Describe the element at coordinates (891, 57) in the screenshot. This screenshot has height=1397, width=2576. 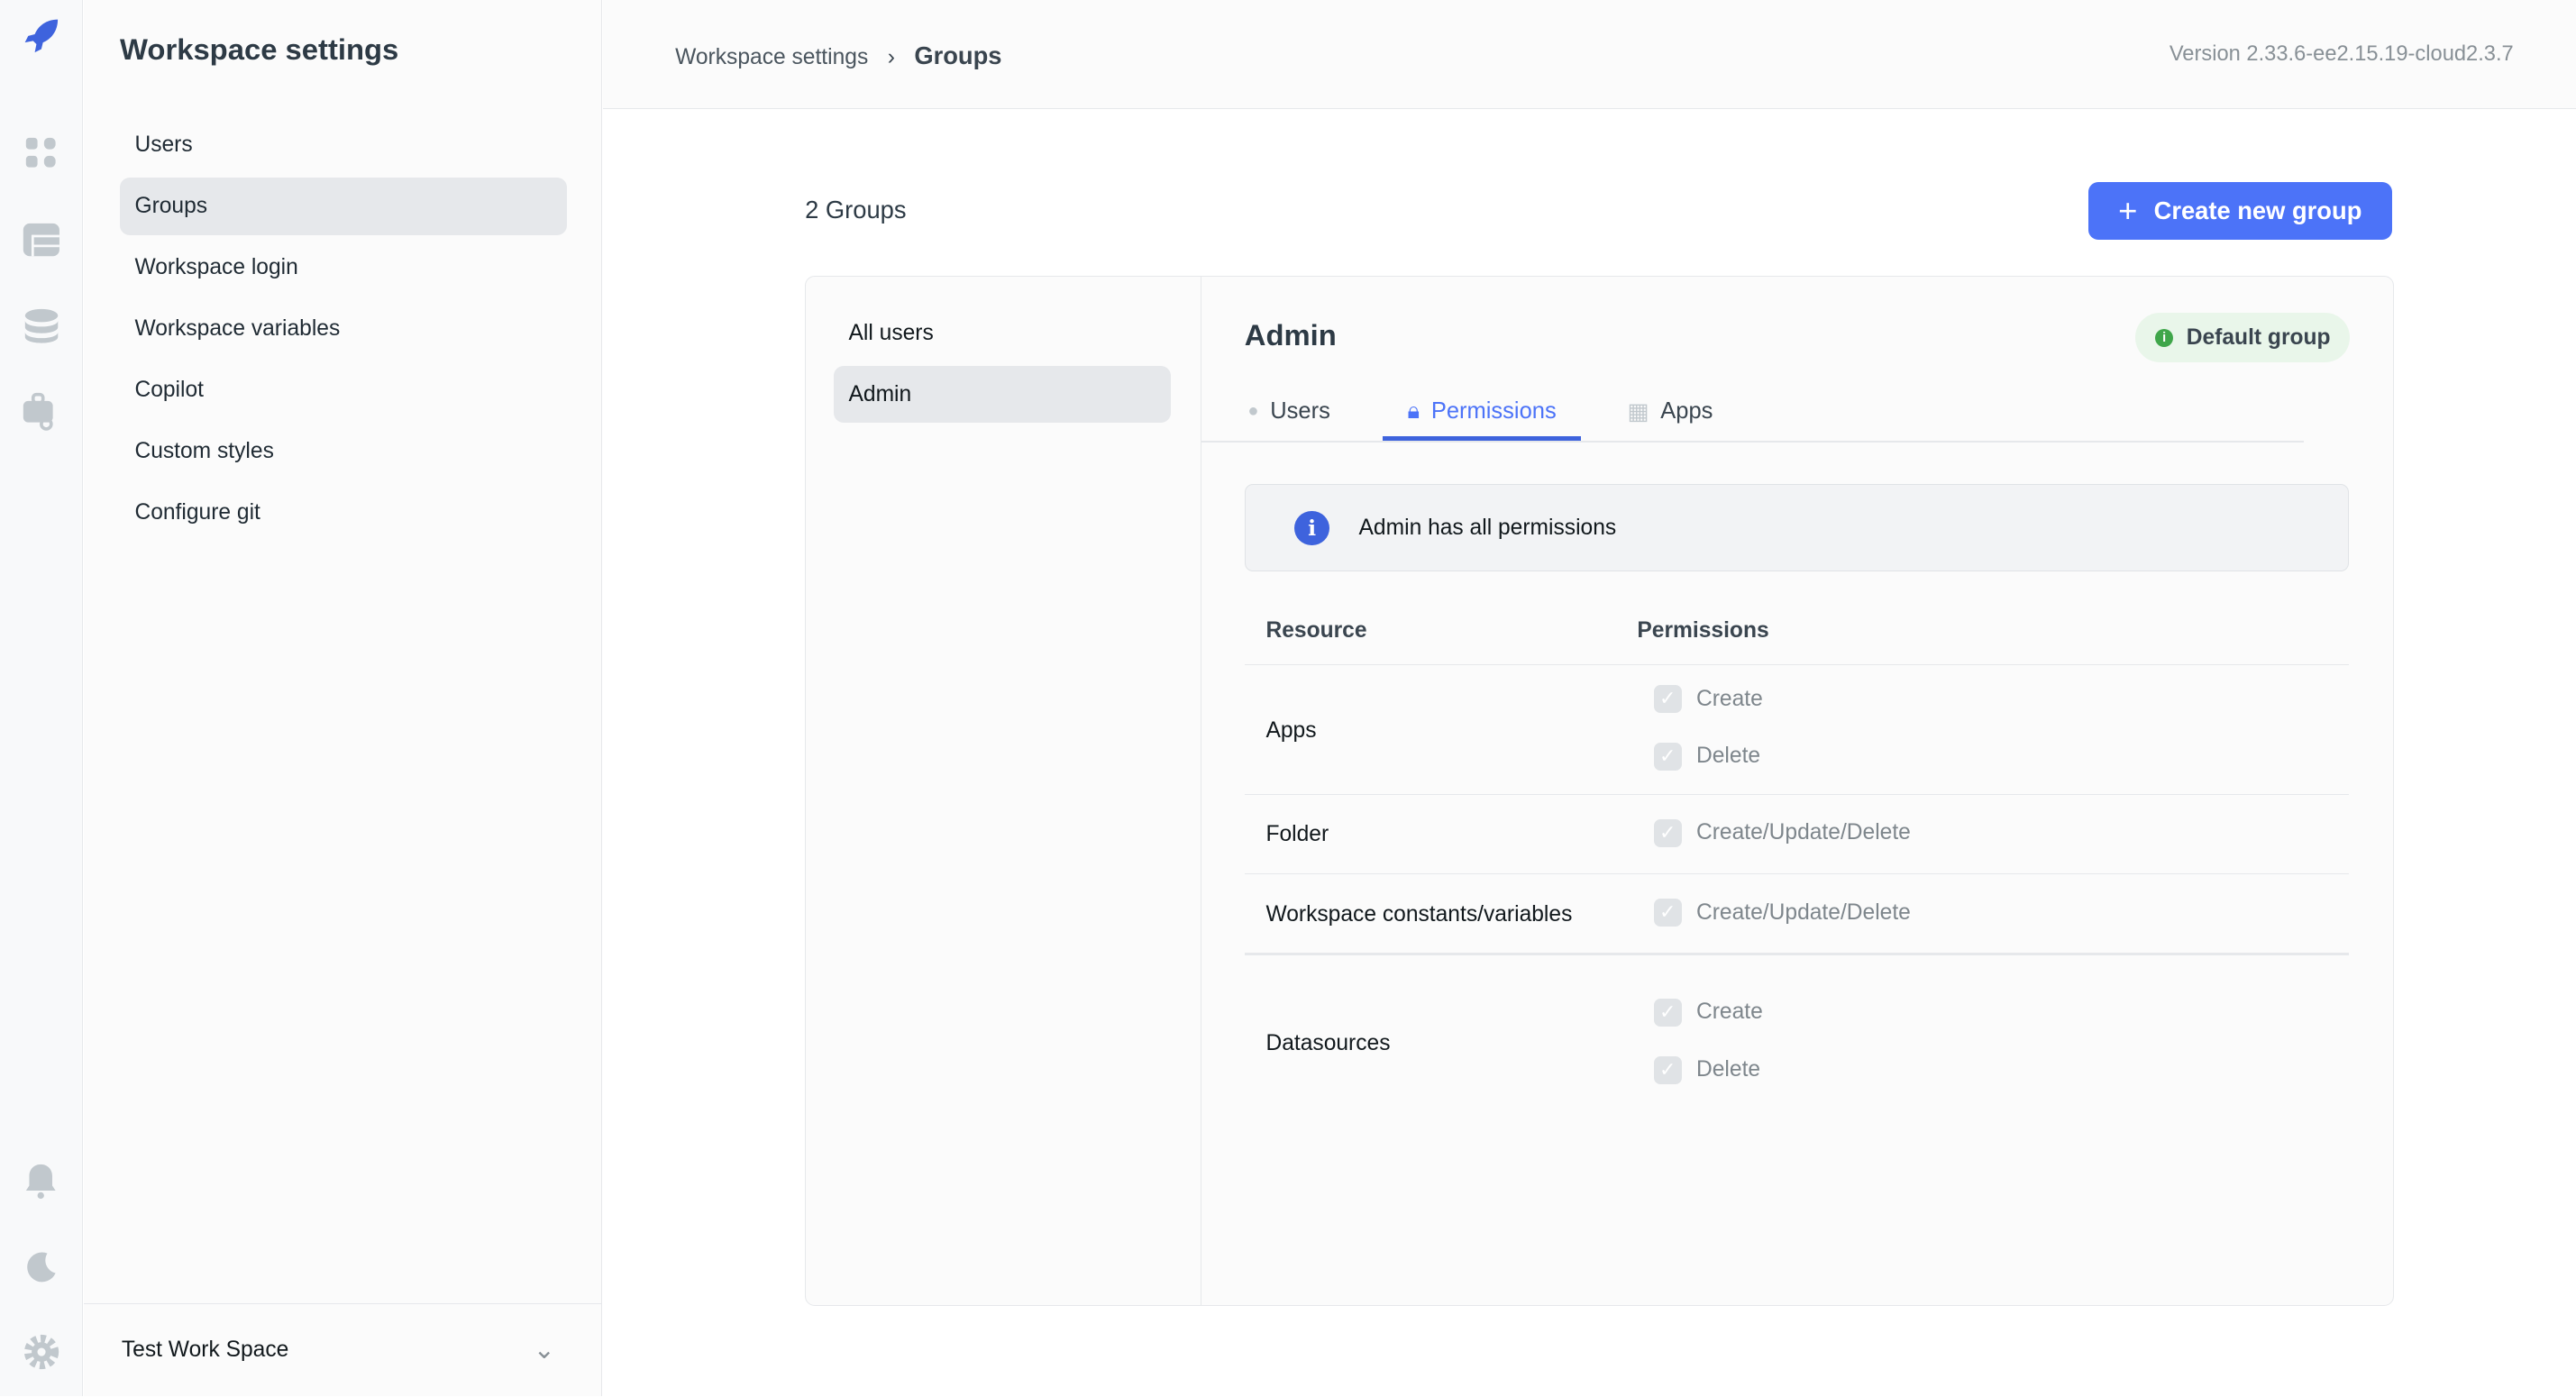
I see `chevron-right-icon: ›` at that location.